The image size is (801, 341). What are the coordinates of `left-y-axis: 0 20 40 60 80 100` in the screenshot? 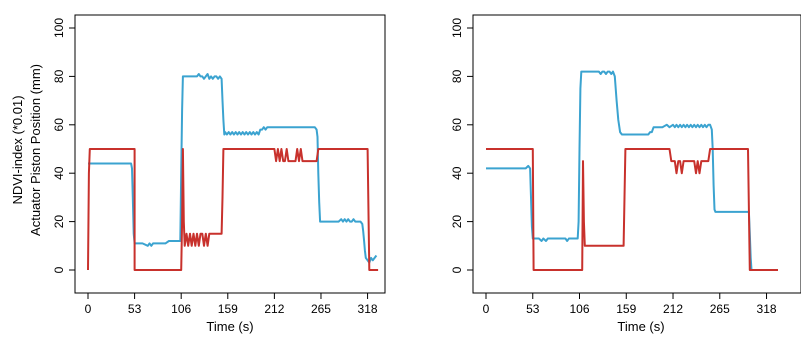 It's located at (63, 145).